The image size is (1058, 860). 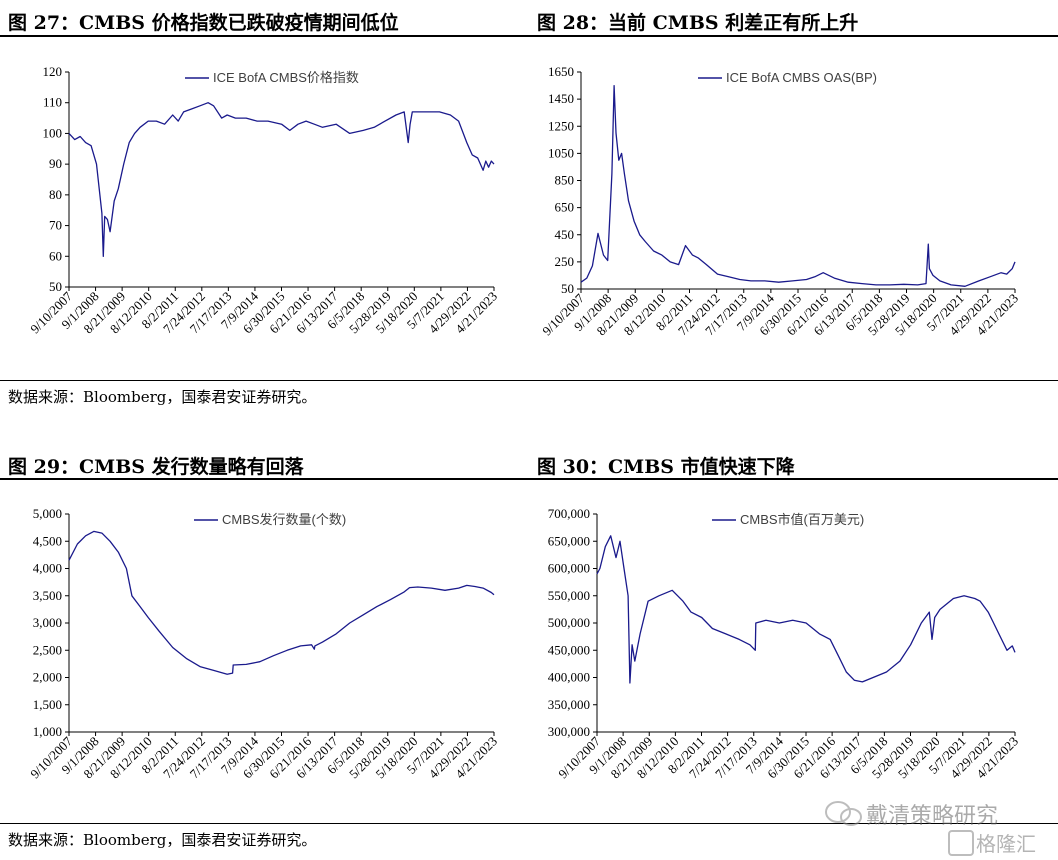 What do you see at coordinates (569, 677) in the screenshot?
I see `y-tick-label: 400,000` at bounding box center [569, 677].